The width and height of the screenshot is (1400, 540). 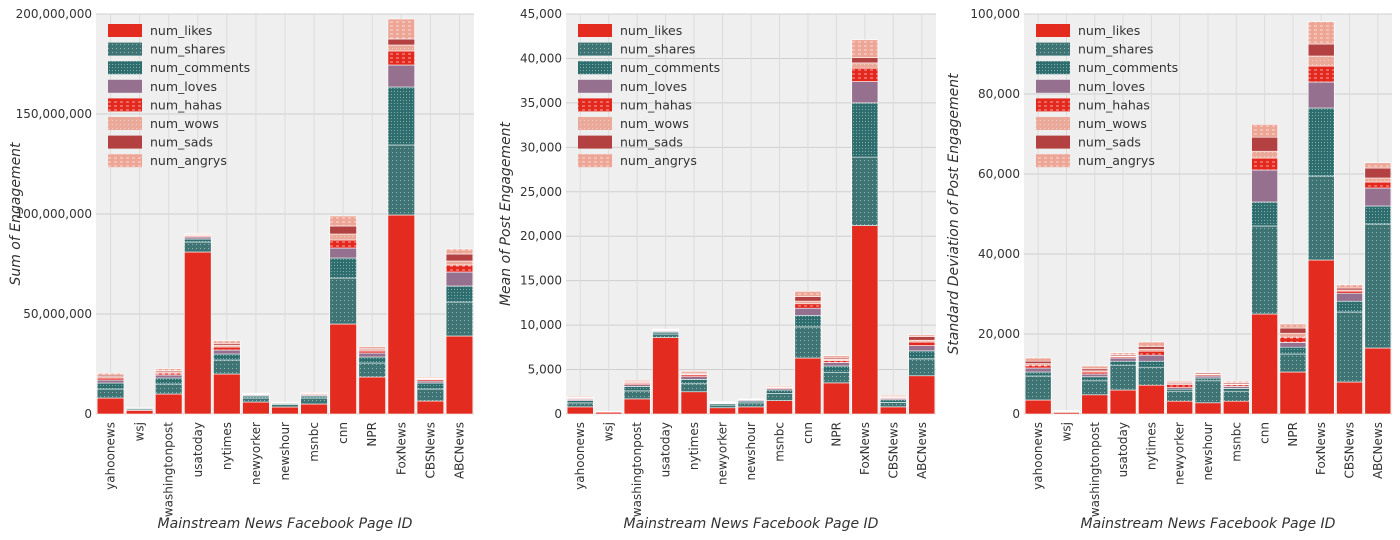 What do you see at coordinates (1066, 431) in the screenshot?
I see `x-tick-label: wsj` at bounding box center [1066, 431].